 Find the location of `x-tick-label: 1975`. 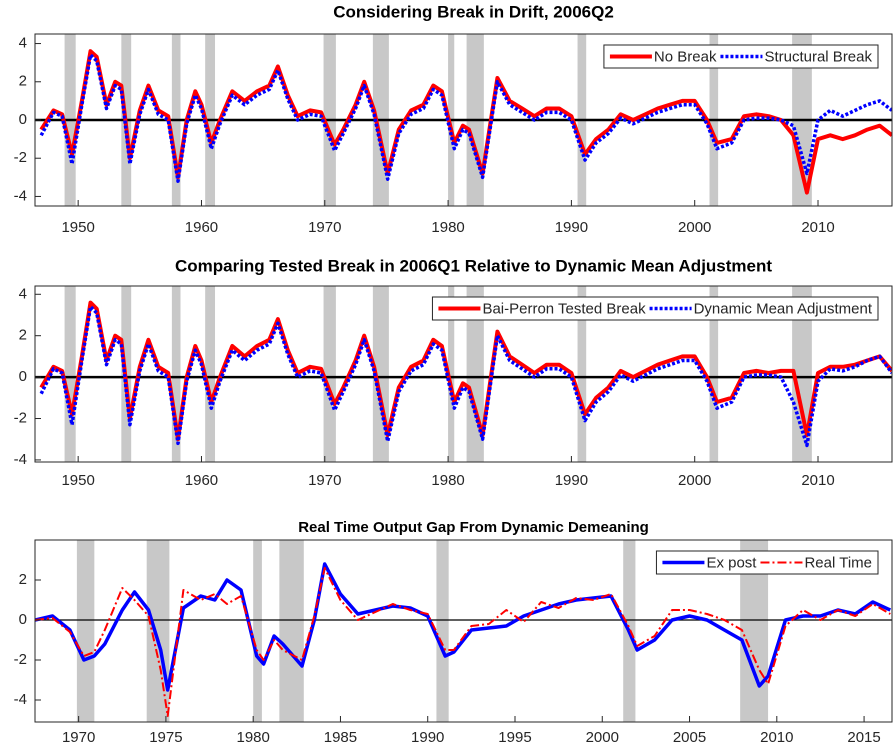

x-tick-label: 1975 is located at coordinates (165, 737).